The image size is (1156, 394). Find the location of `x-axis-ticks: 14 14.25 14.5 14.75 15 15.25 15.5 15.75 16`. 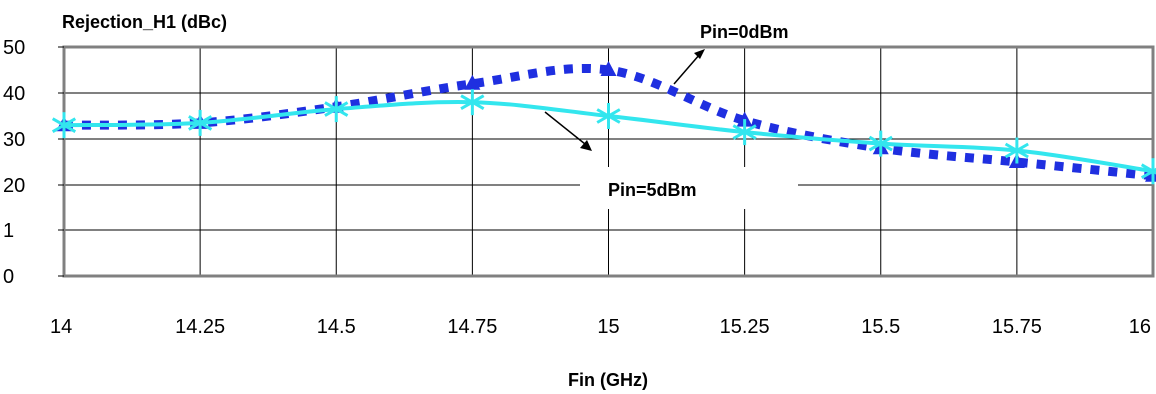

x-axis-ticks: 14 14.25 14.5 14.75 15 15.25 15.5 15.75 16 is located at coordinates (600, 327).